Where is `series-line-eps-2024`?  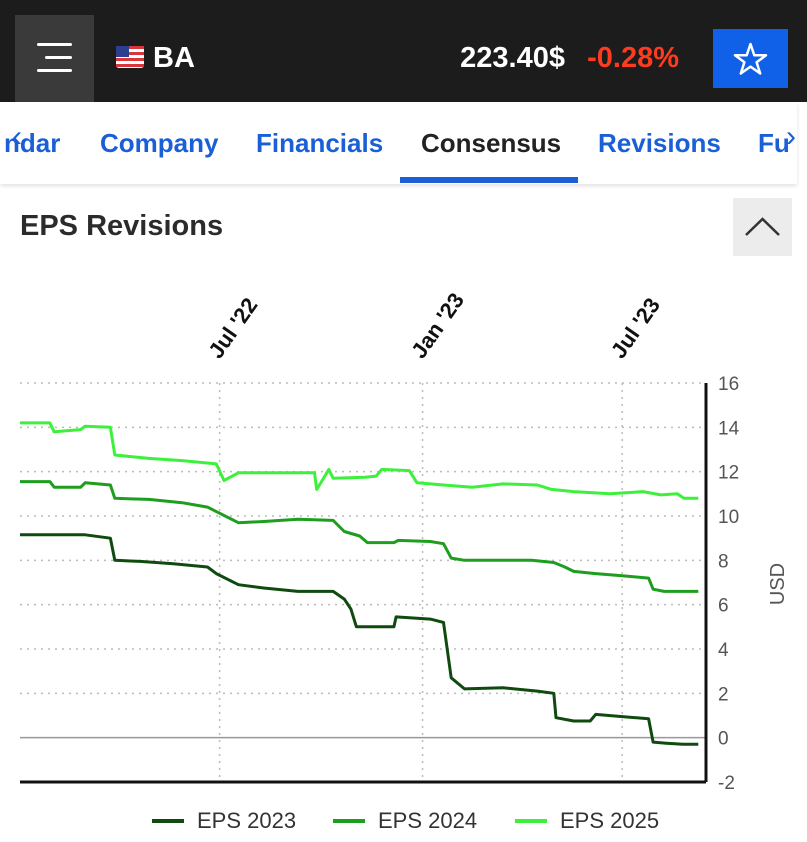 series-line-eps-2024 is located at coordinates (359, 536).